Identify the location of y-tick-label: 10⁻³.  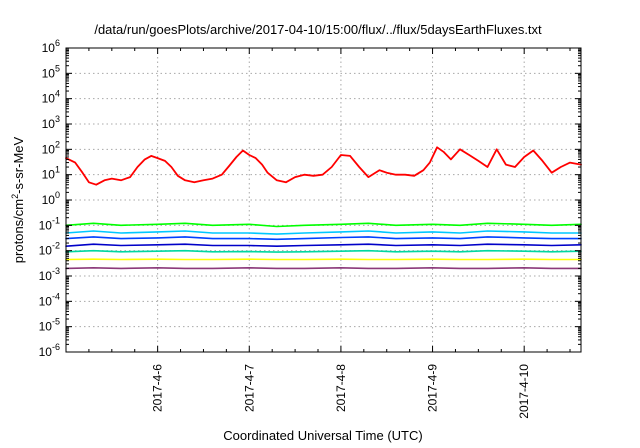
(49, 274).